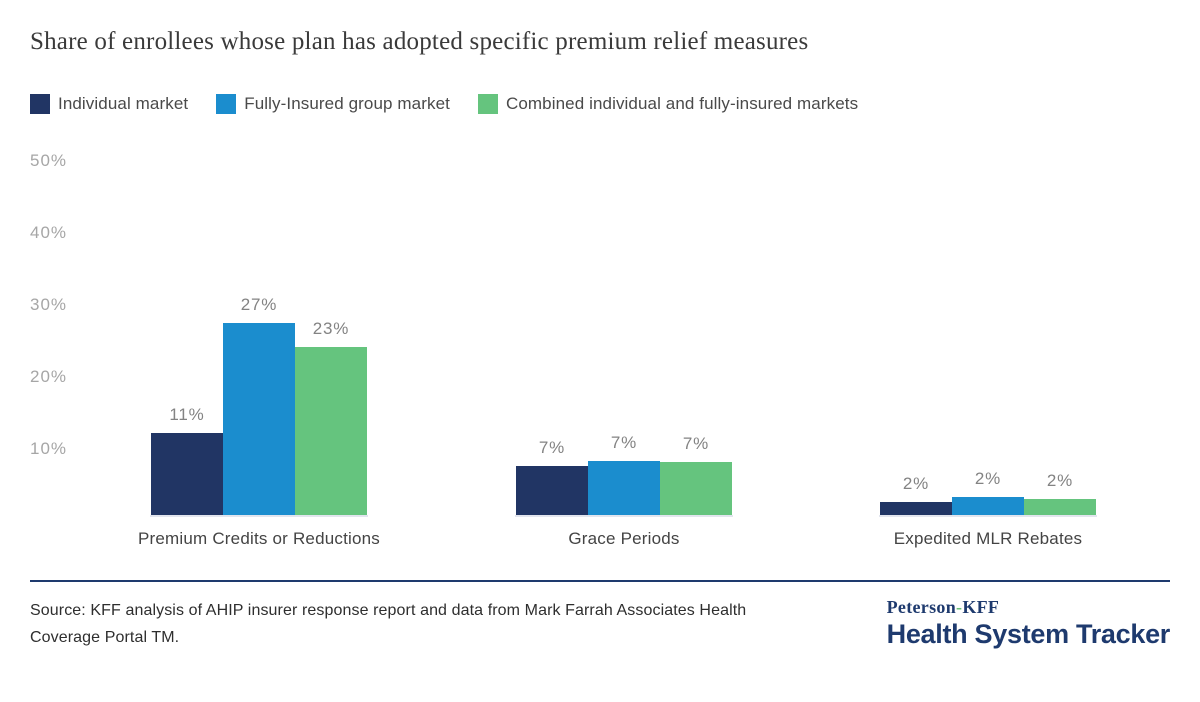  What do you see at coordinates (624, 538) in the screenshot?
I see `category-label: Grace Periods` at bounding box center [624, 538].